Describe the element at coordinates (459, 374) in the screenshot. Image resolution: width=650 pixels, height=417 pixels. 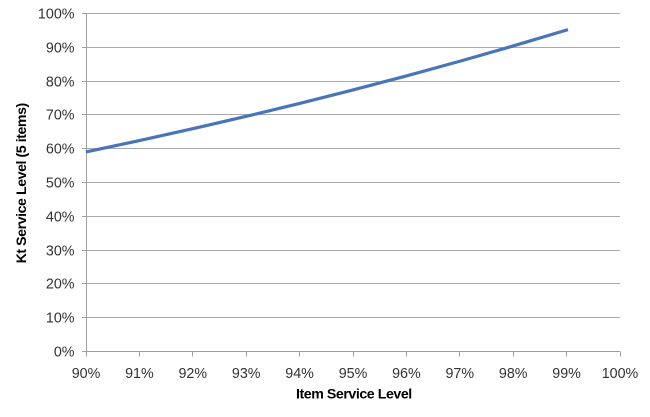
I see `svg-text: 97%` at that location.